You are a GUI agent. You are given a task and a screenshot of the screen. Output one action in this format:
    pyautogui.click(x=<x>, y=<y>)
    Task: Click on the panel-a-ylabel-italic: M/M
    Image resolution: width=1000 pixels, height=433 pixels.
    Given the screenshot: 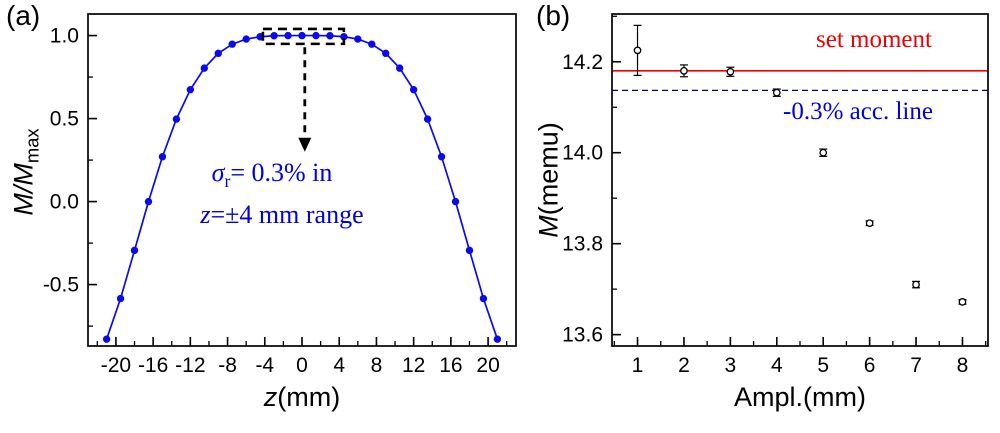 What is the action you would take?
    pyautogui.click(x=23, y=189)
    